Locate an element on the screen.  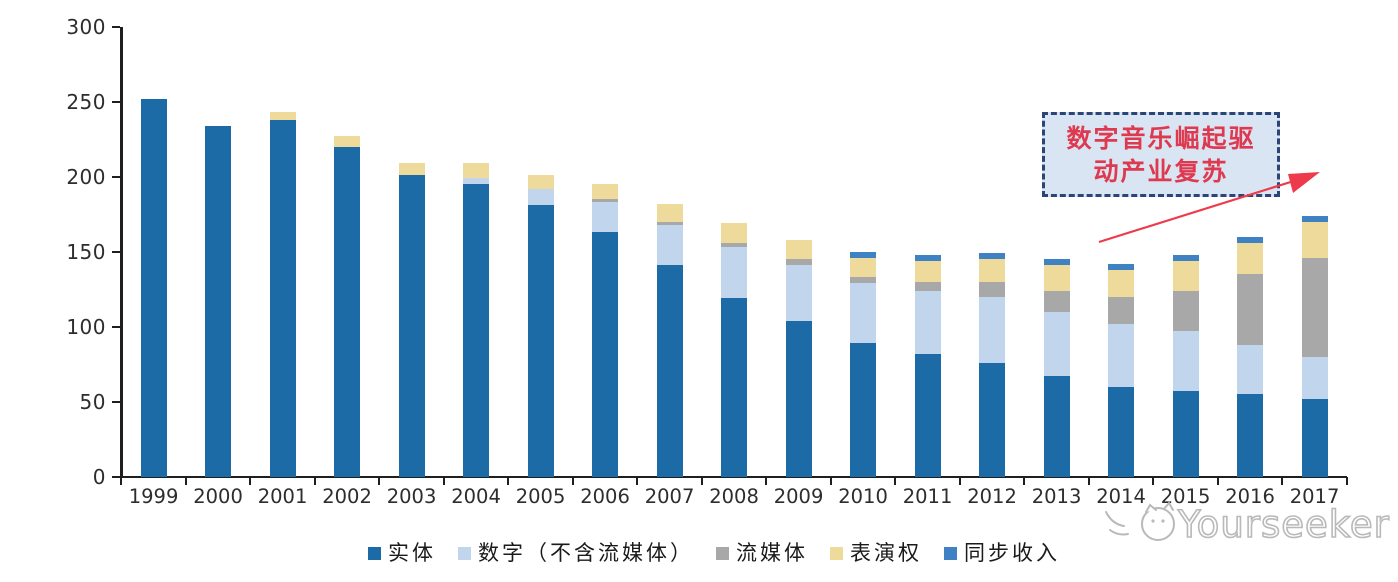
legend-item: 实体 is located at coordinates (402, 553).